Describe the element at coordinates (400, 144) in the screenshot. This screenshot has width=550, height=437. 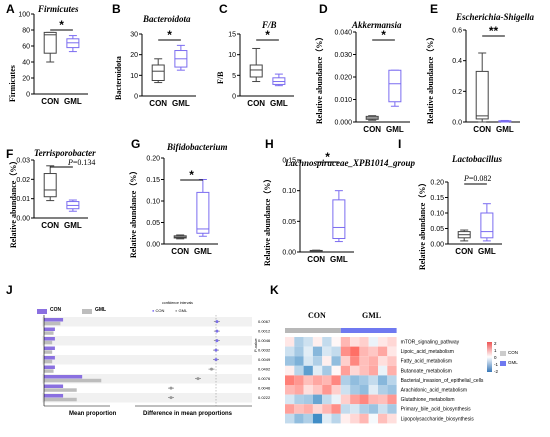
I see `panel-letter-i: I` at that location.